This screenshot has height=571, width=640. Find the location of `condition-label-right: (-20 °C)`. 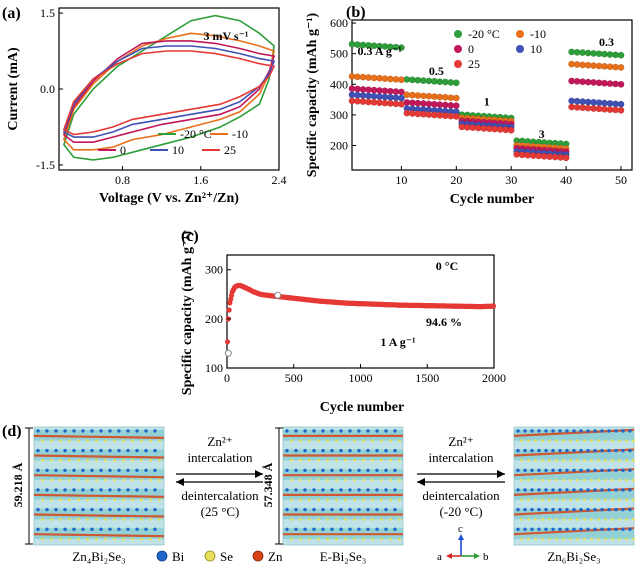

condition-label-right: (-20 °C) is located at coordinates (460, 511).